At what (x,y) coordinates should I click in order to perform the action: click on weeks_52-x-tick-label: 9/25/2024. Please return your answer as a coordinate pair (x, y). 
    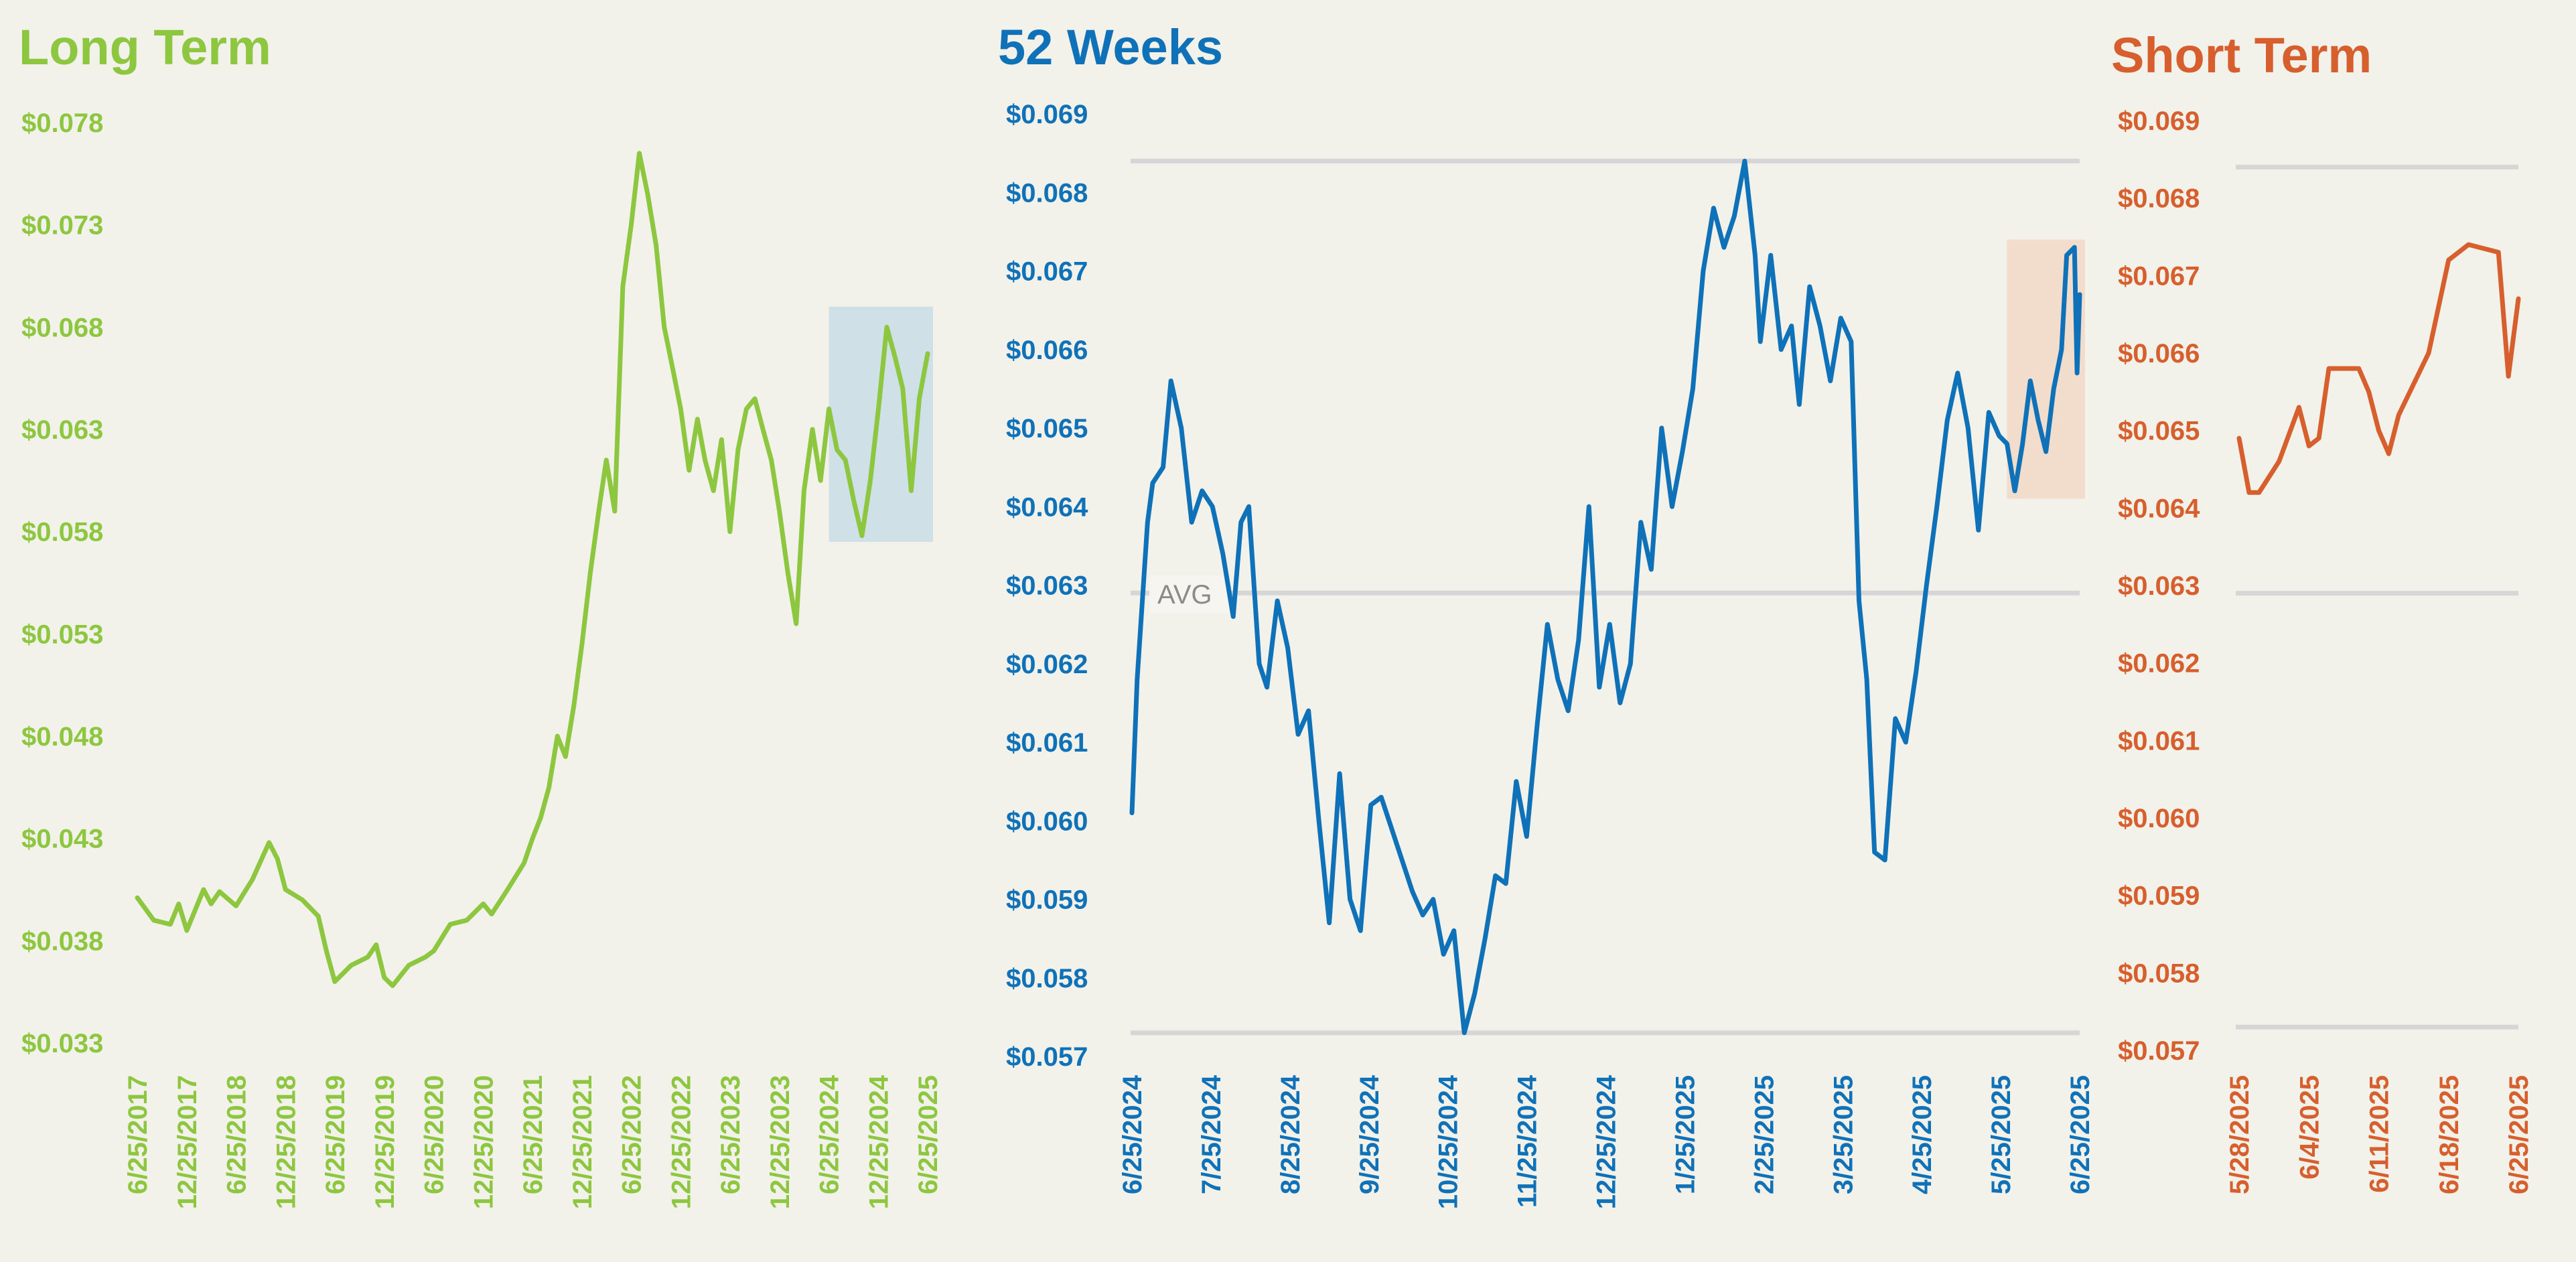
    Looking at the image, I should click on (1369, 1134).